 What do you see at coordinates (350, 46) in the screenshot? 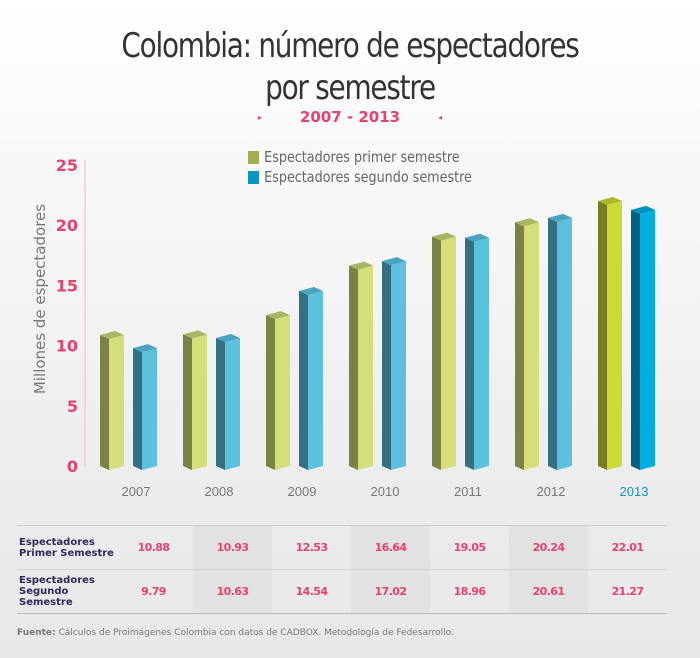
I see `title-line-1: Colombia: número de espectadores` at bounding box center [350, 46].